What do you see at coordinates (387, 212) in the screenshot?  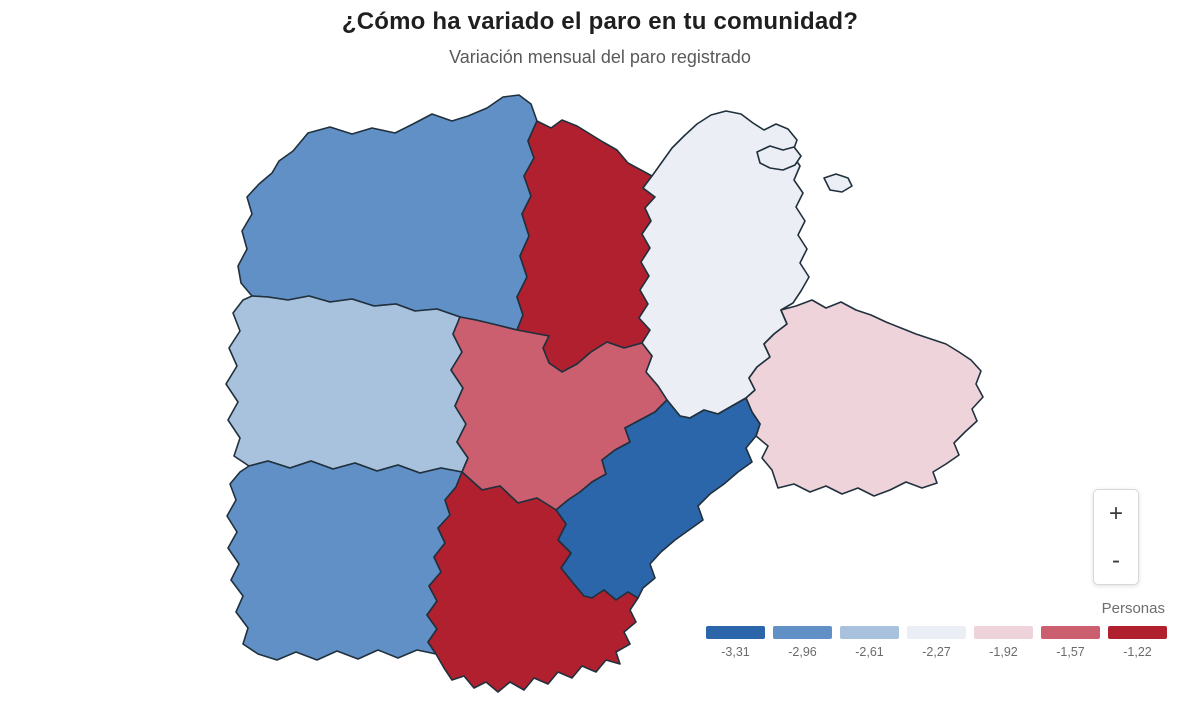 I see `region-leon` at bounding box center [387, 212].